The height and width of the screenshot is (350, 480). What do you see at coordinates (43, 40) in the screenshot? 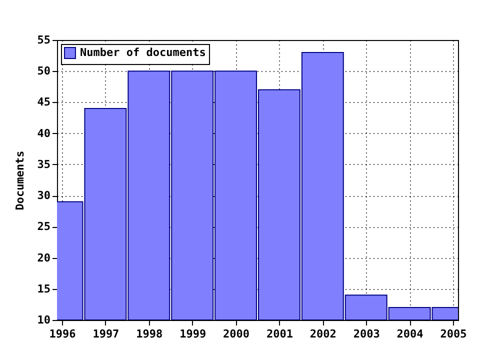
I see `y-tick-label: 55` at bounding box center [43, 40].